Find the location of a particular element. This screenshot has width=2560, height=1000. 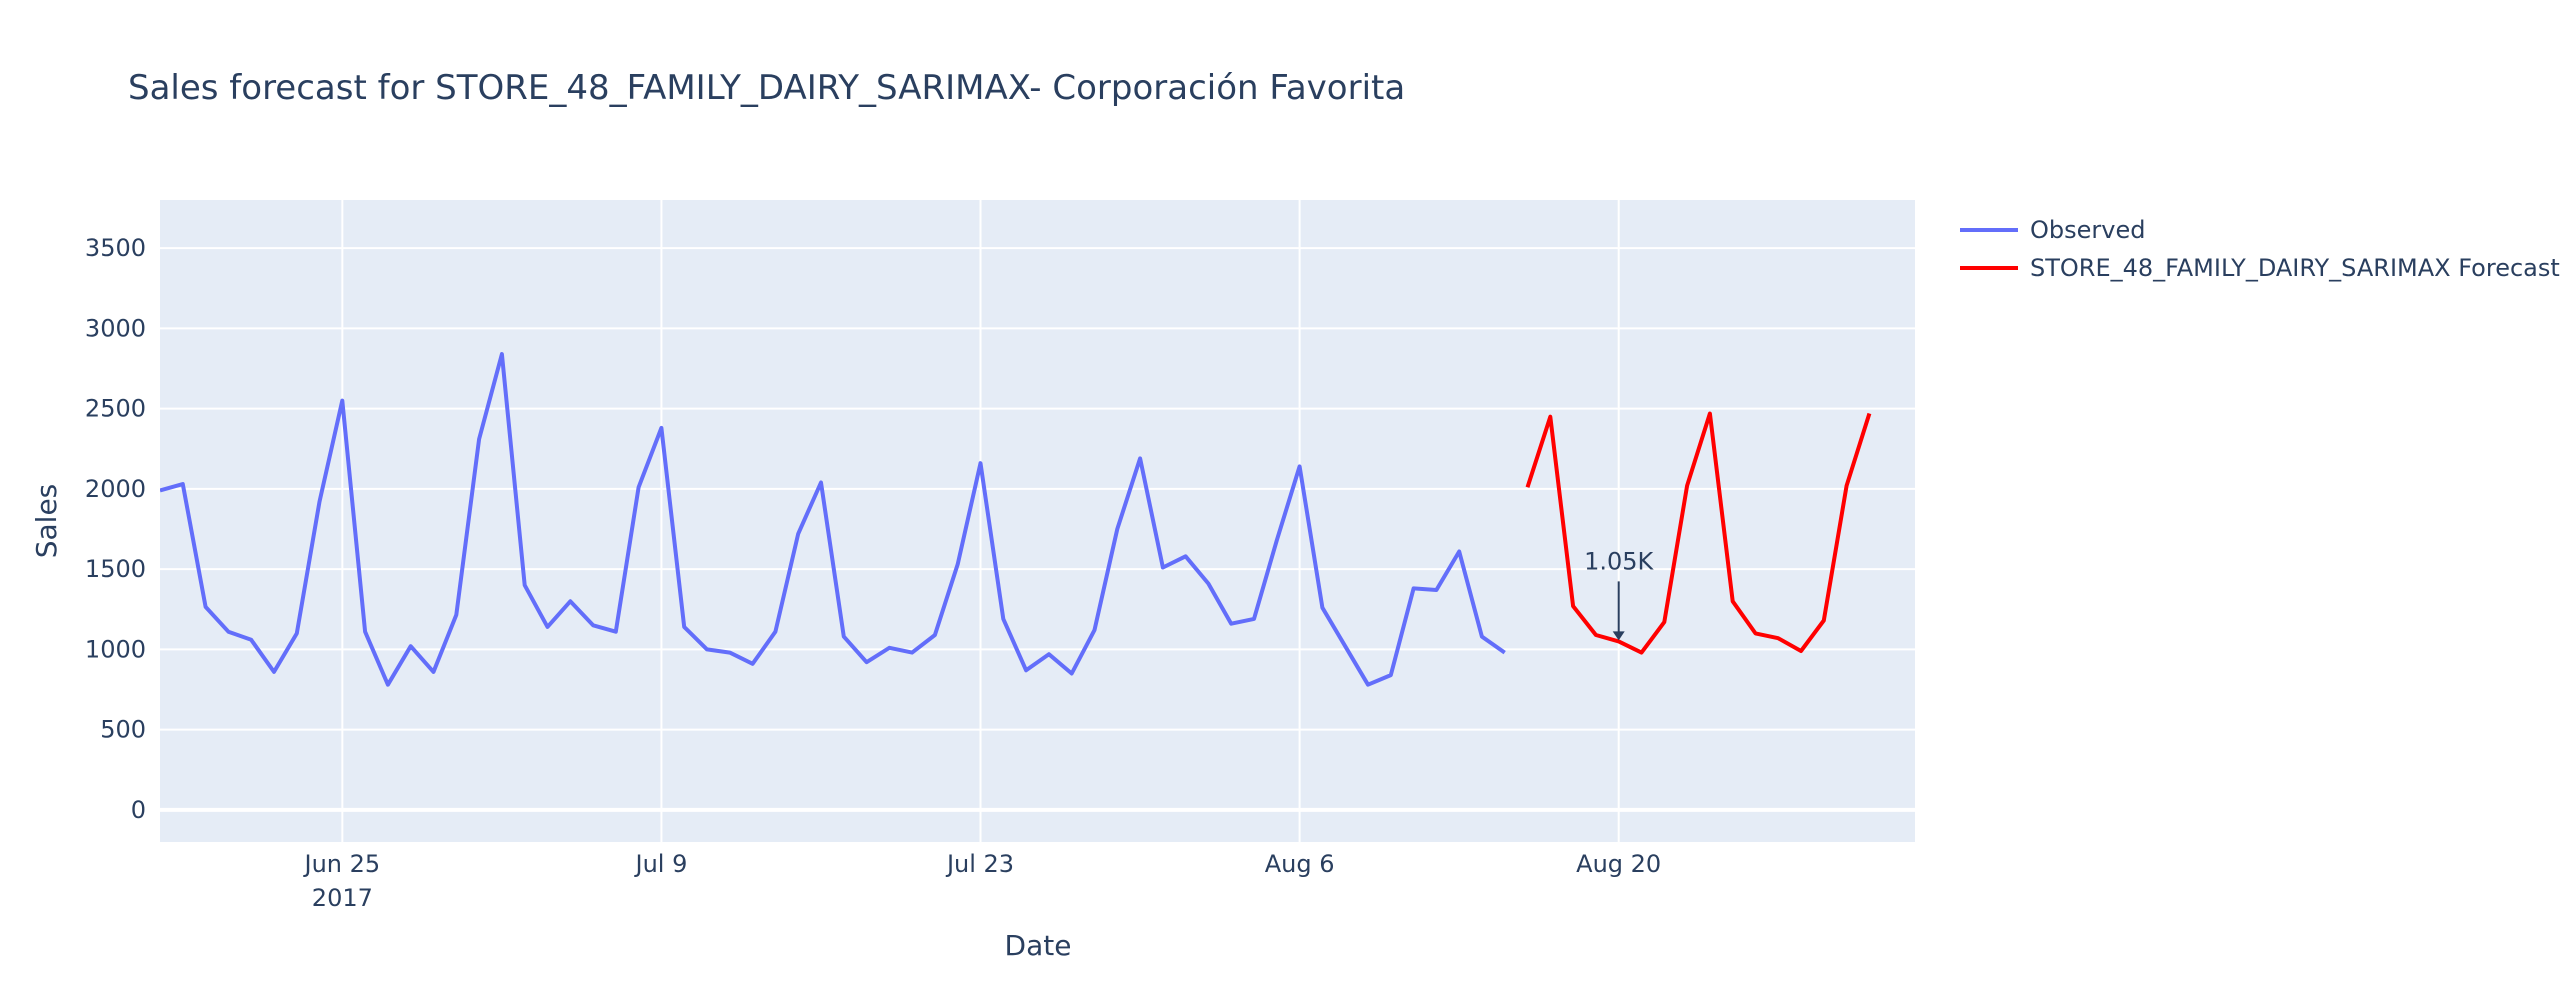

y-tick-label: 1000 is located at coordinates (115, 649).